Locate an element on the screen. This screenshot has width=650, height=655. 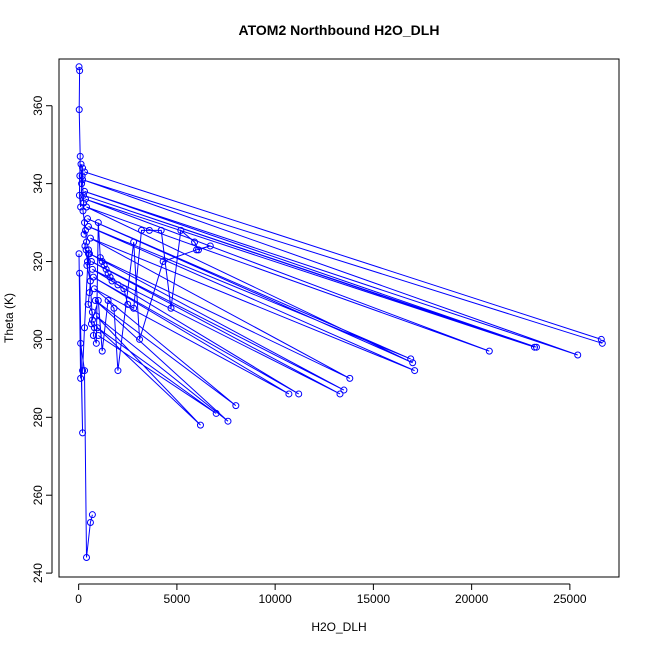
x-axis-label: H2O_DLH is located at coordinates (338, 627).